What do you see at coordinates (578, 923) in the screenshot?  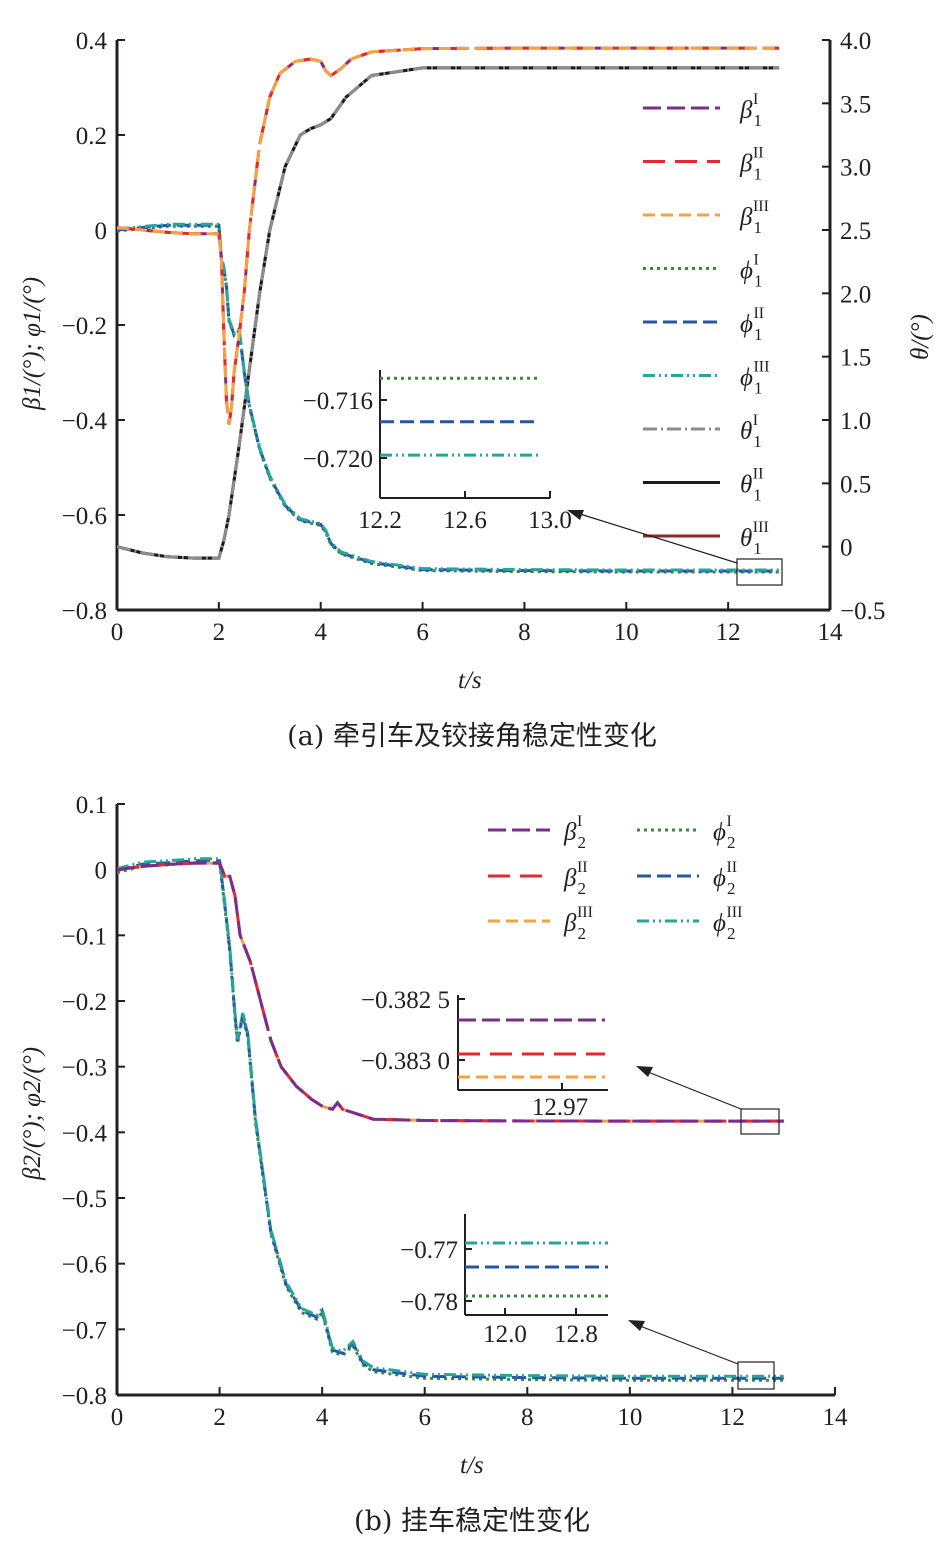 I see `chart-b-legend-label: β2III` at bounding box center [578, 923].